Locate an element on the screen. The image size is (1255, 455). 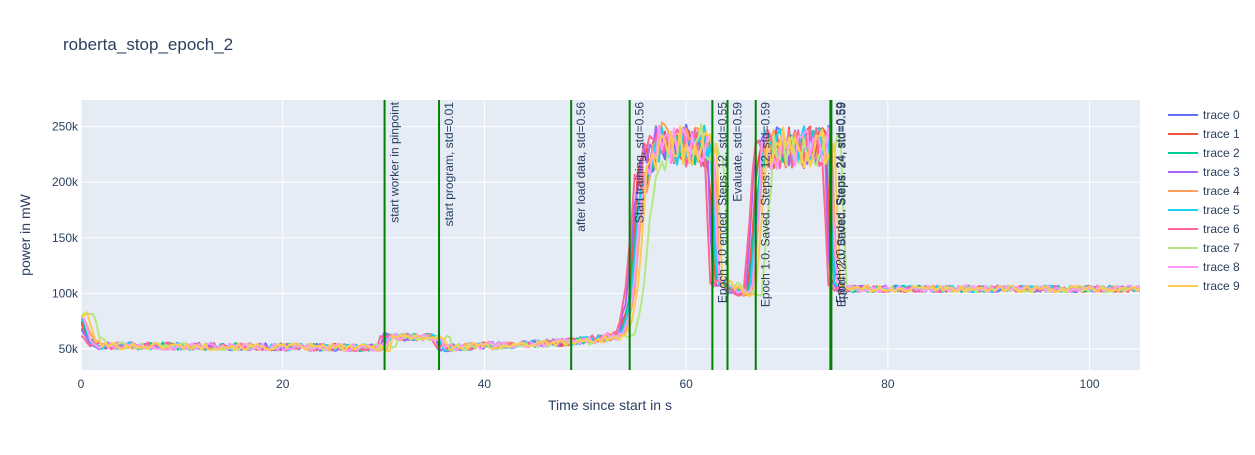
legend-item: trace 5 is located at coordinates (1204, 210).